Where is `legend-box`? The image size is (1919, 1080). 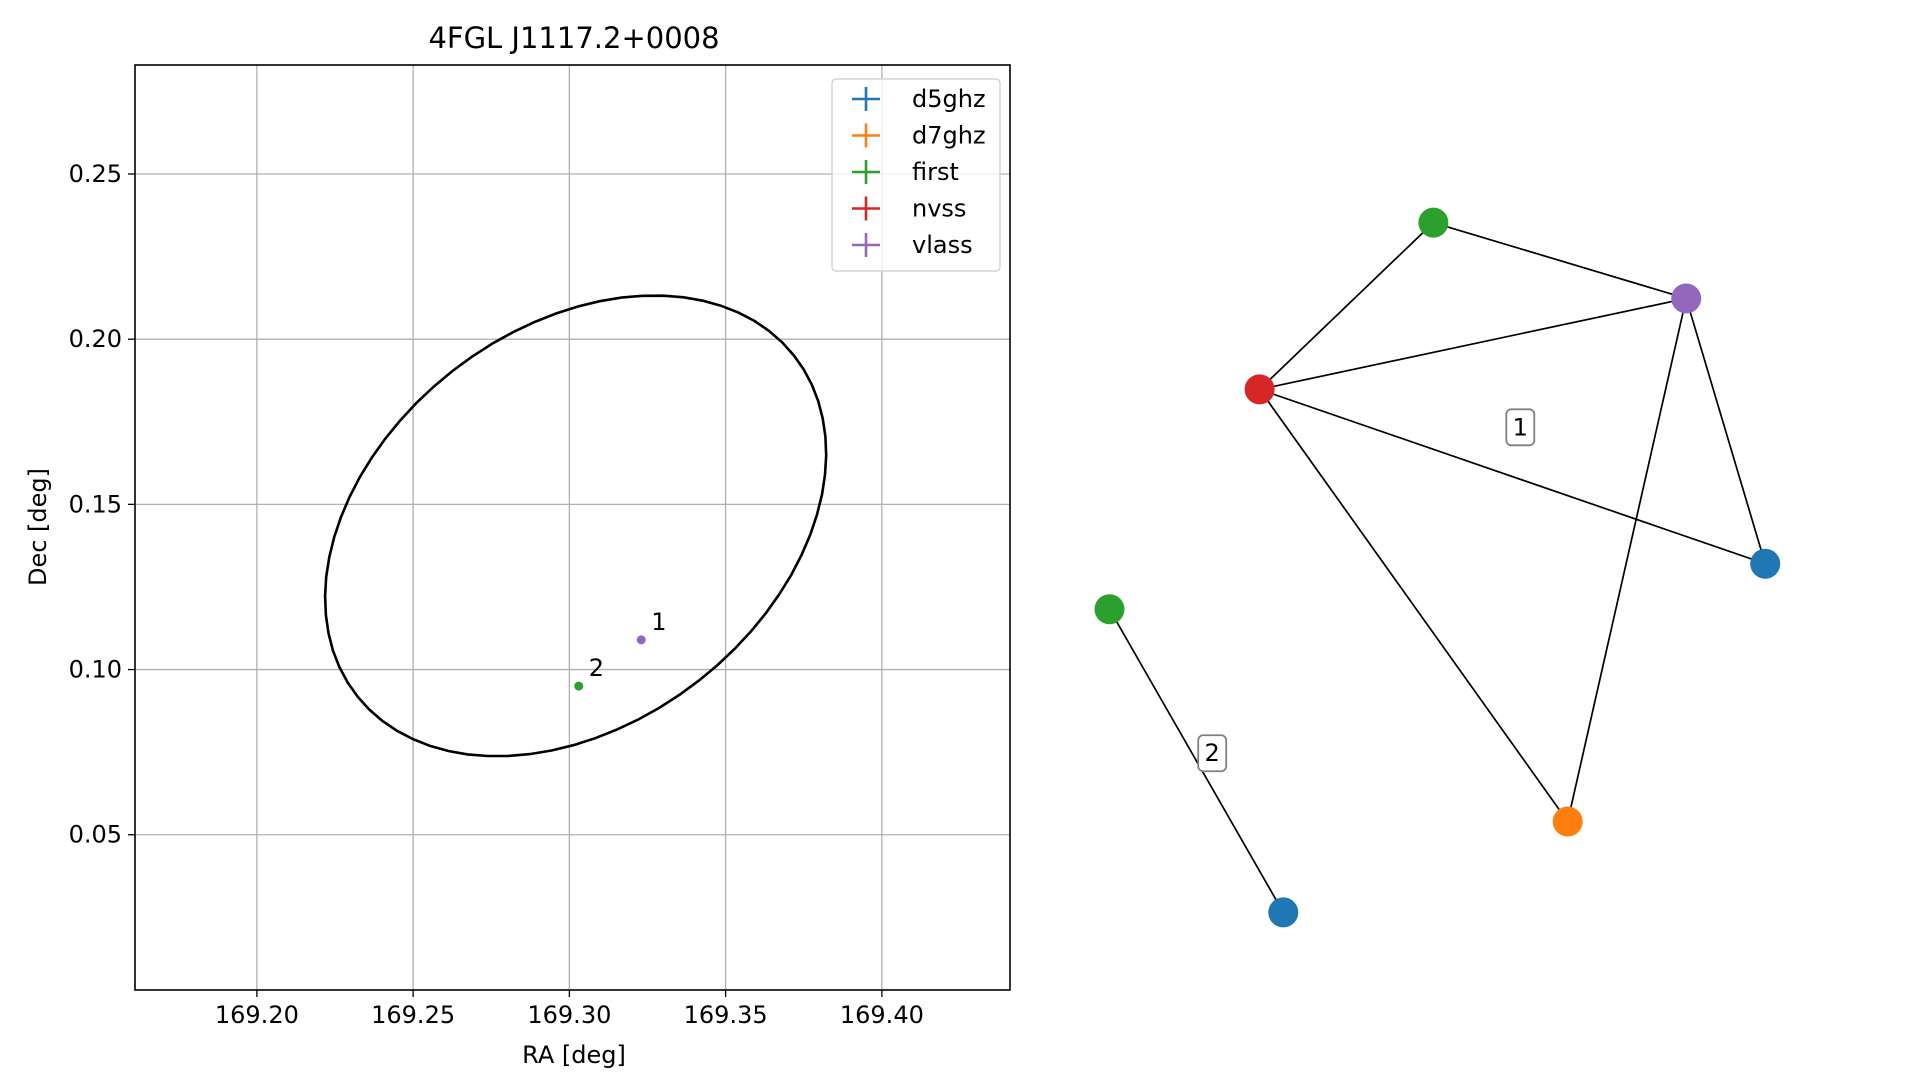
legend-box is located at coordinates (916, 175).